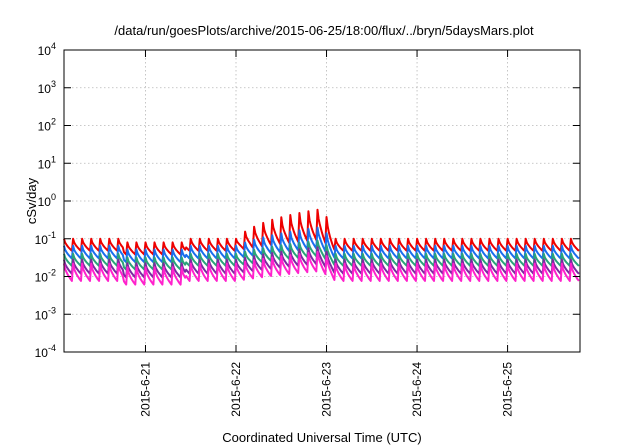 This screenshot has width=640, height=448. I want to click on y-tick-label: 10⁴, so click(47, 49).